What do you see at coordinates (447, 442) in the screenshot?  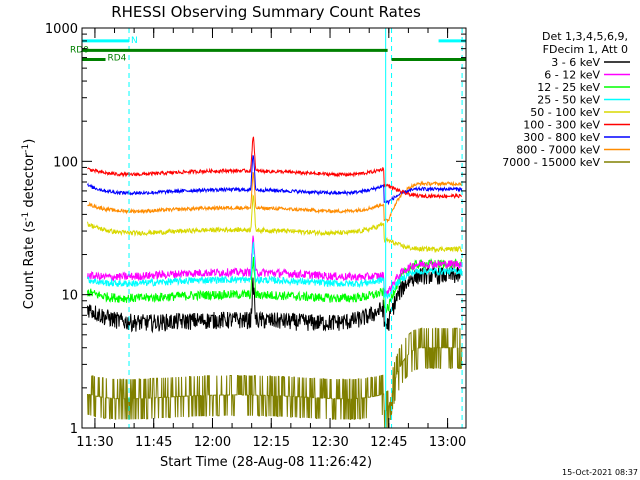 I see `x-tick-label: 13:00` at bounding box center [447, 442].